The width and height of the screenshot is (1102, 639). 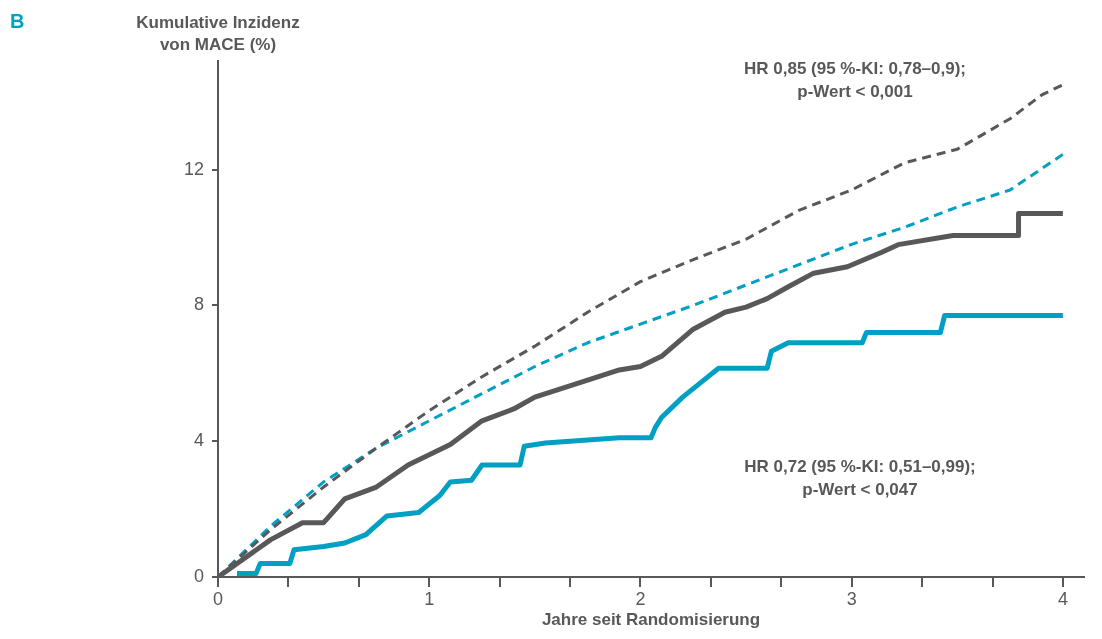 I want to click on x-axis-title: Jahre seit Randomisierung, so click(x=651, y=620).